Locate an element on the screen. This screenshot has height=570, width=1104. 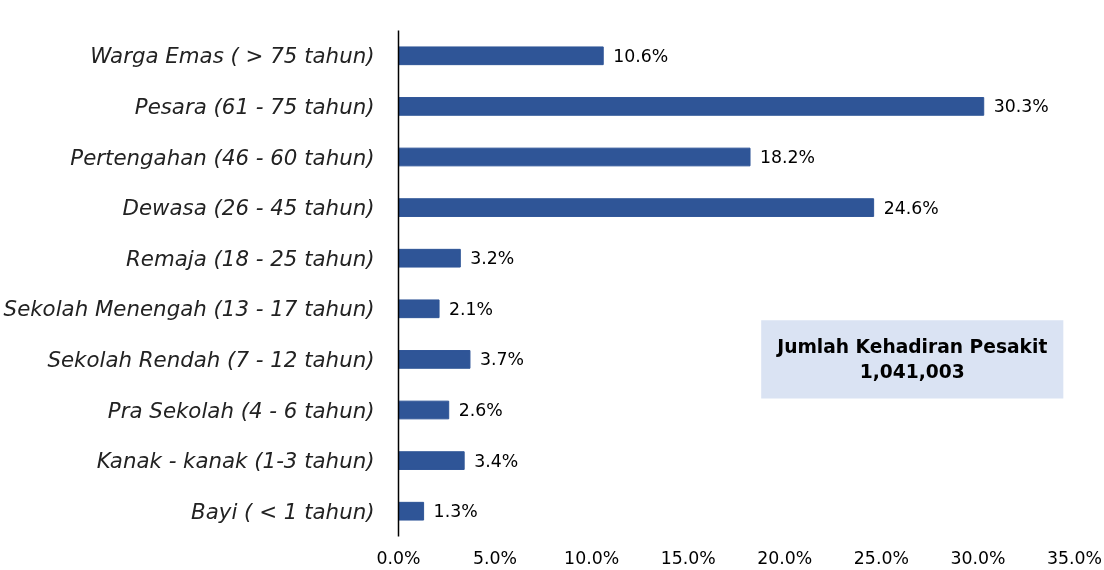
x-tick-label: 25.0% is located at coordinates (881, 557).